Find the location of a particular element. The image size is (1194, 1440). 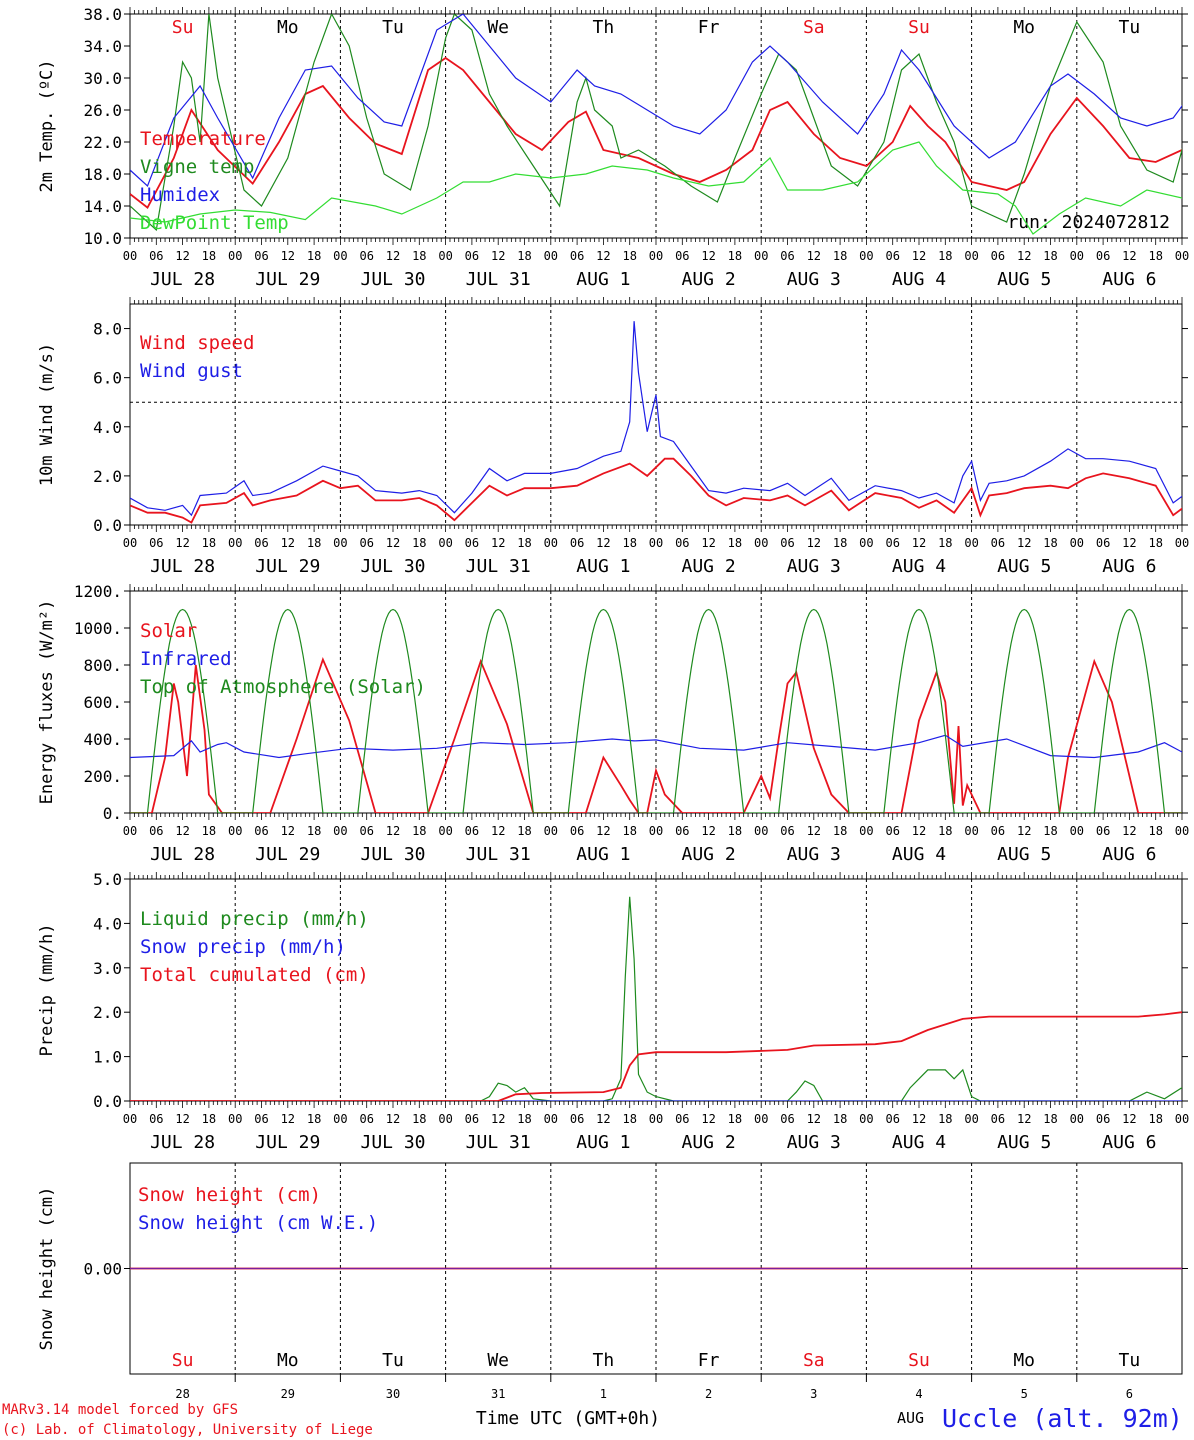

y-tick-label: 22.0 is located at coordinates (102, 142).